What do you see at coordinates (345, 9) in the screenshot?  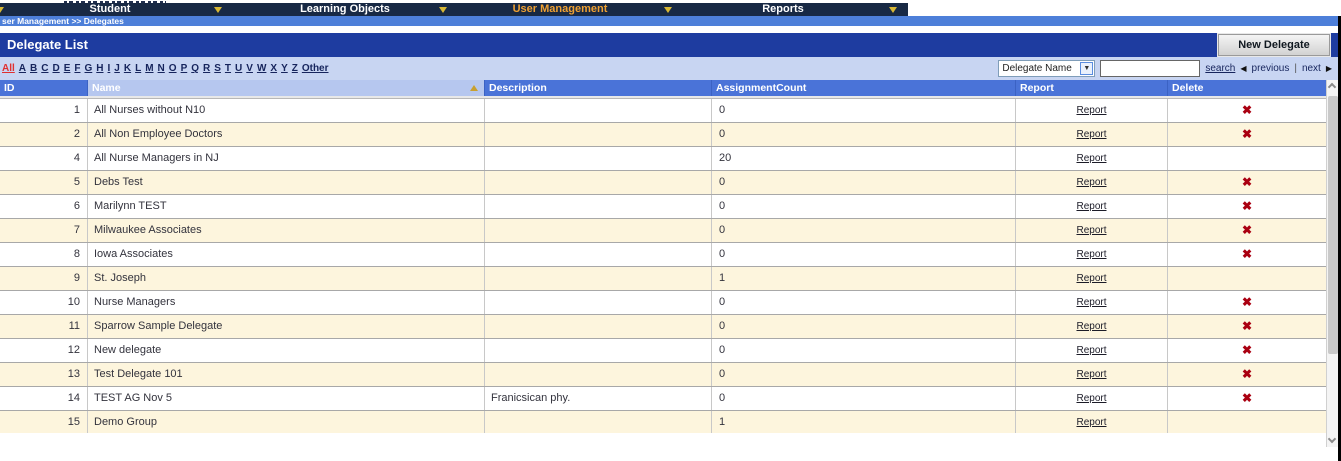 I see `nav-tab-learning-objects: Learning Objects` at bounding box center [345, 9].